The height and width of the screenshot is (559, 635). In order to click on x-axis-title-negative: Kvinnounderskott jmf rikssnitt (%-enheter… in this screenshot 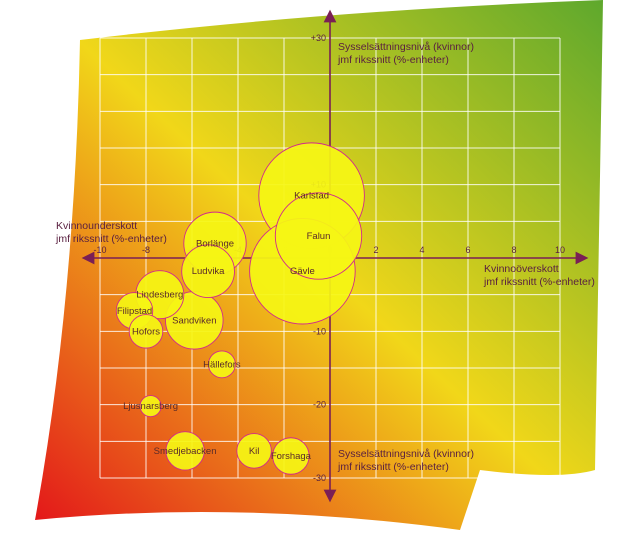, I will do `click(111, 232)`.